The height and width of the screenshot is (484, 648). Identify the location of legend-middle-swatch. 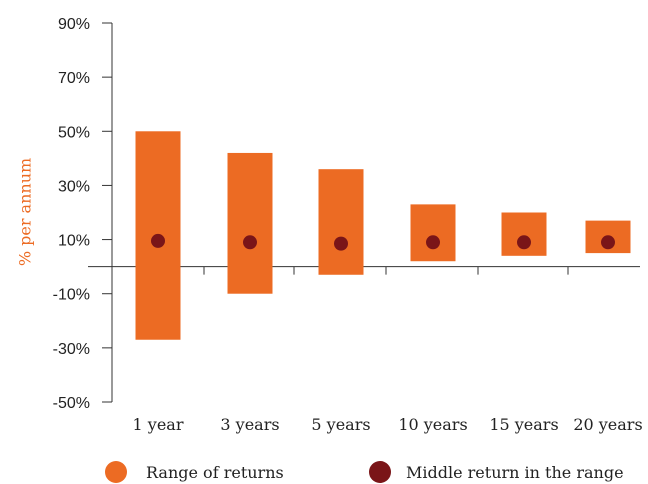
(380, 472).